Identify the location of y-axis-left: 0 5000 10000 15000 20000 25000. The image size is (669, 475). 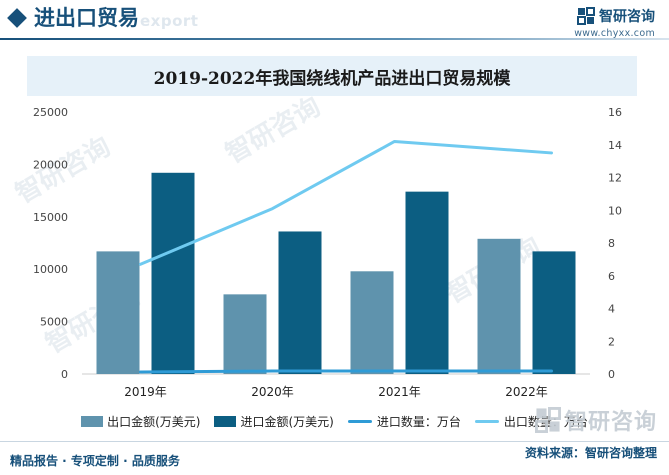
(50, 243).